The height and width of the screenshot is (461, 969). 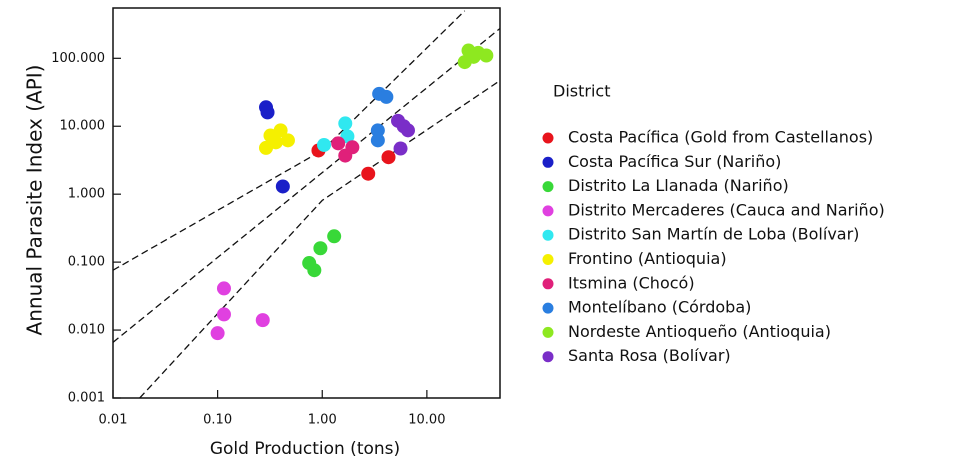 I want to click on legend-label: Montelíbano (Córdoba), so click(x=659, y=307).